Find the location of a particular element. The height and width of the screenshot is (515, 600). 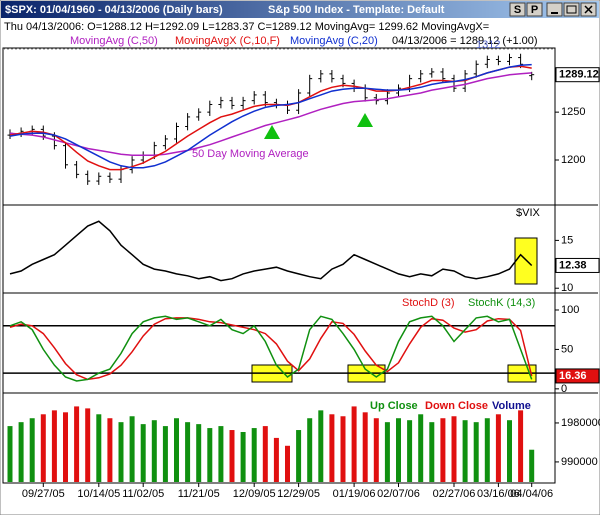

x-tick-label: 10/14/05 is located at coordinates (98, 494).